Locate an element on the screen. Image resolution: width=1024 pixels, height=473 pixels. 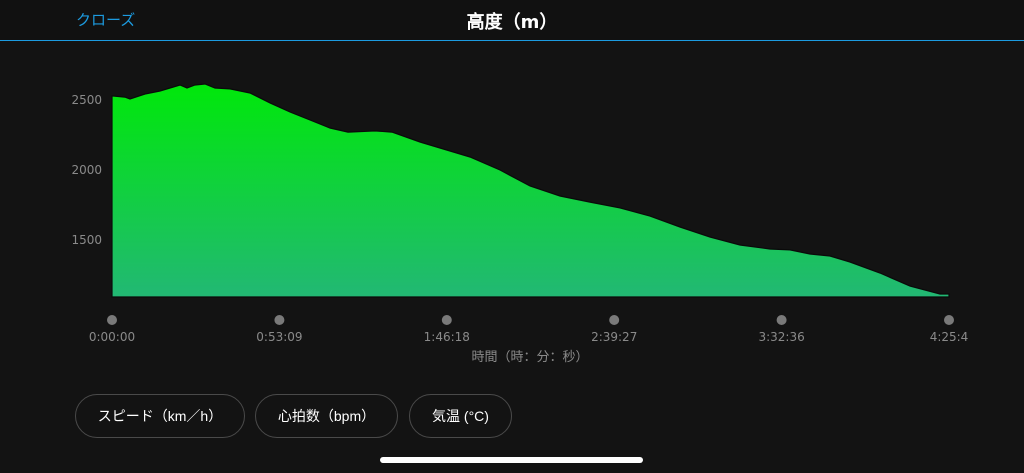
y-tick-label: 2500 is located at coordinates (86, 100).